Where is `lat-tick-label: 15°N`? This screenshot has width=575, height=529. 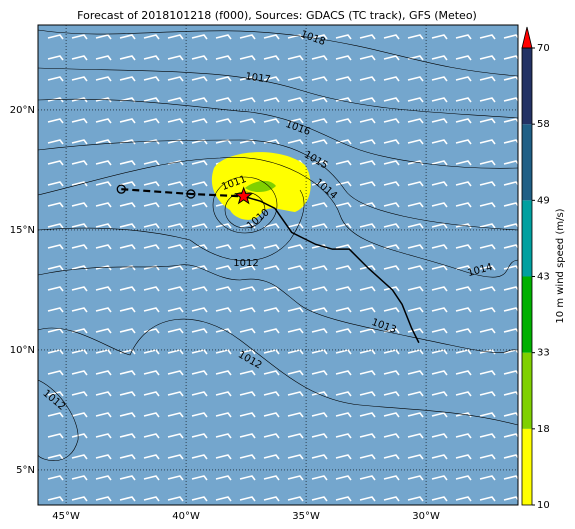
lat-tick-label: 15°N is located at coordinates (22, 230).